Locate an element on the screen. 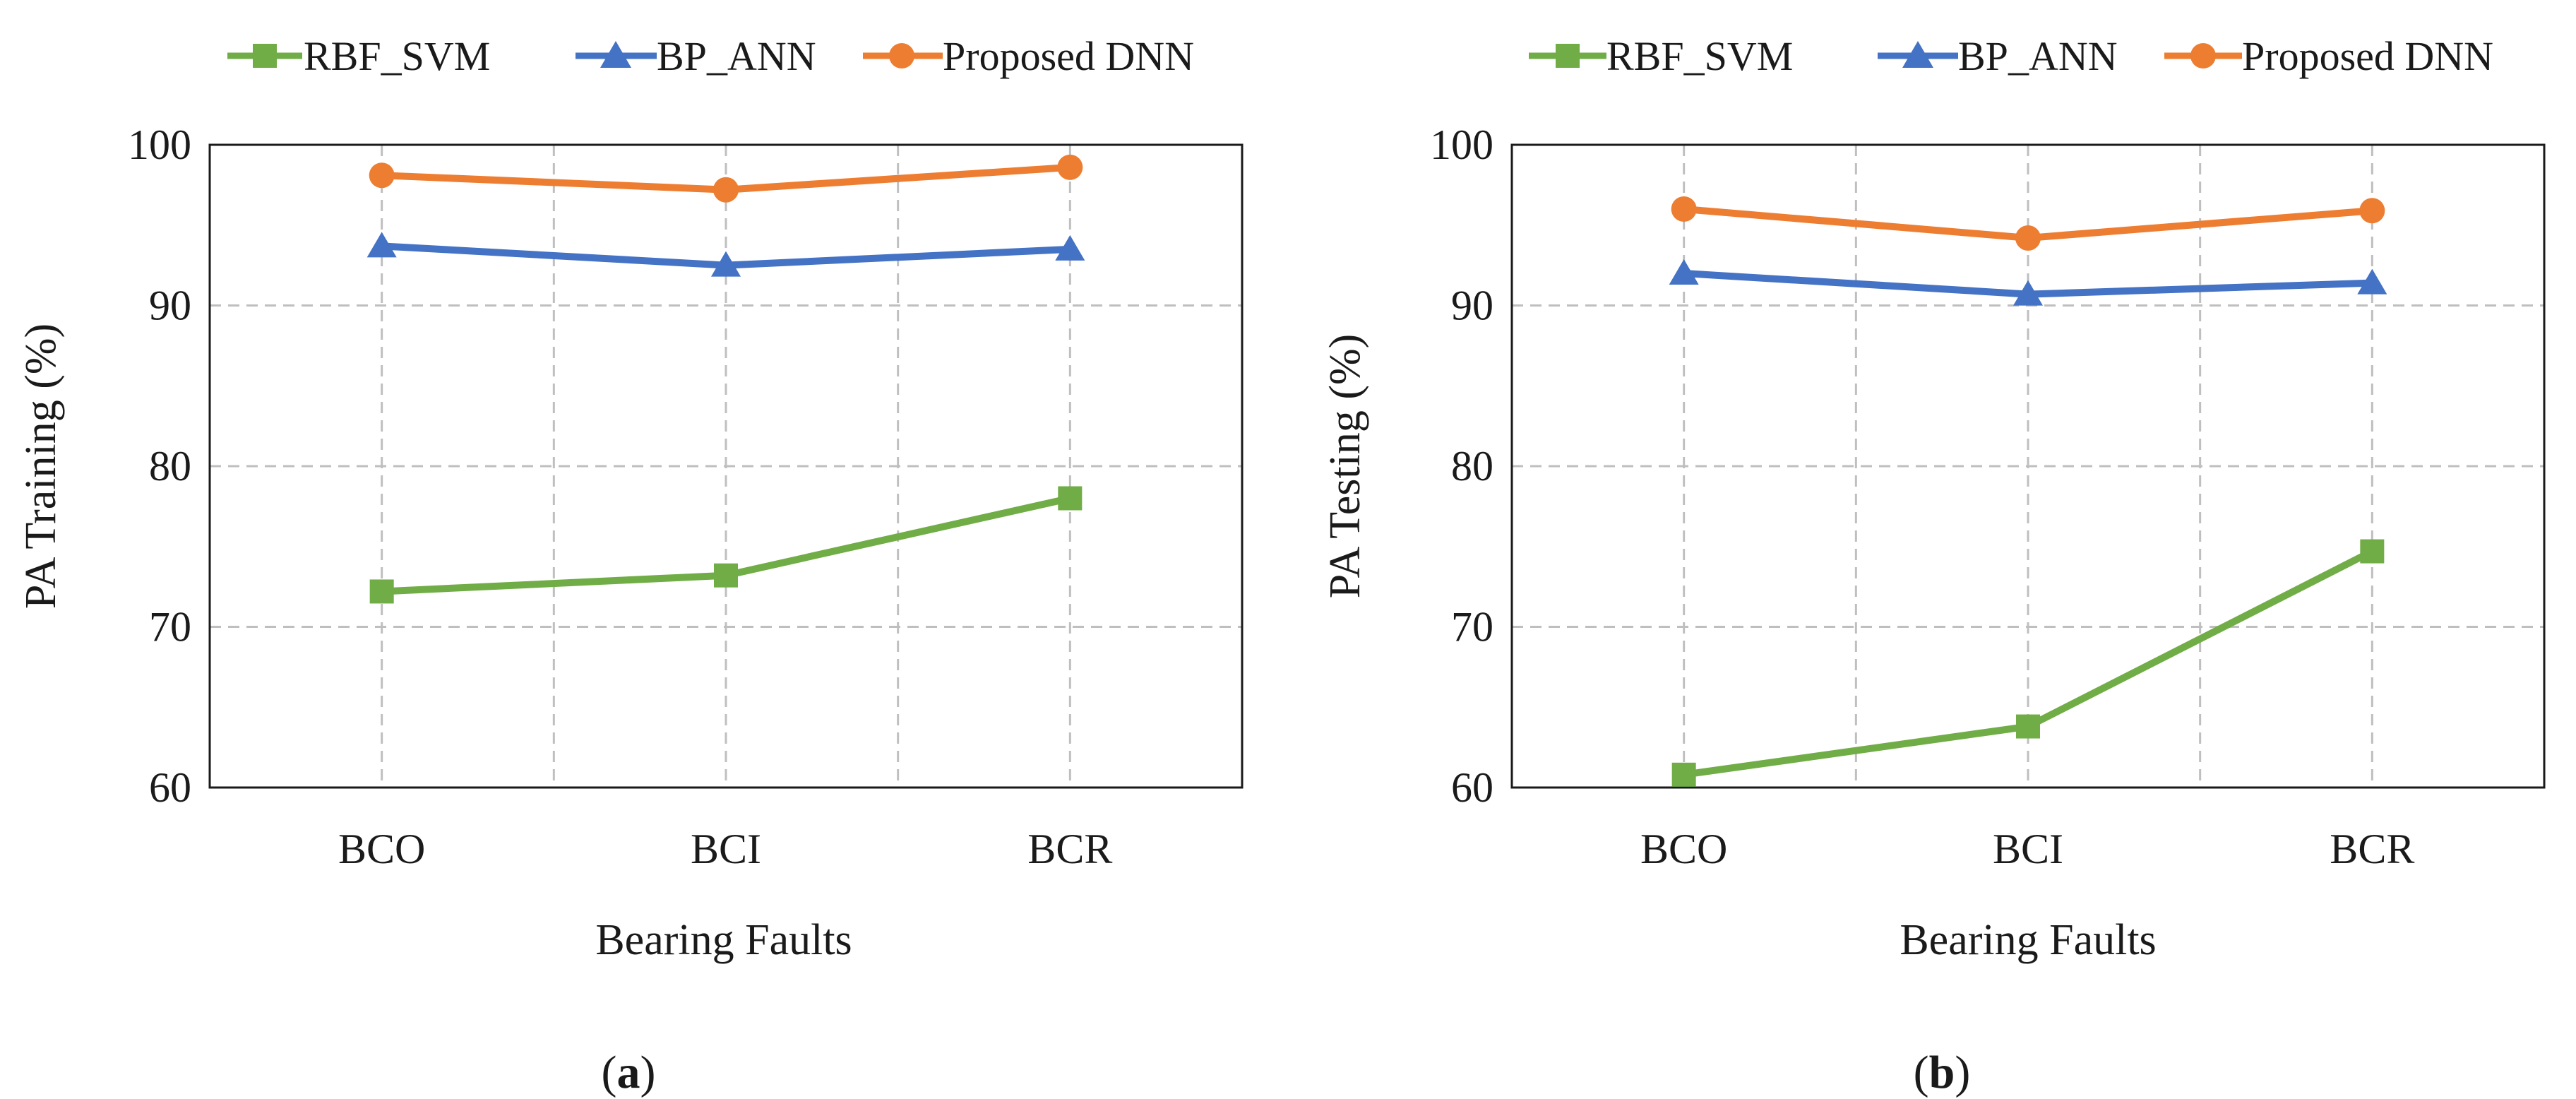 Image resolution: width=2576 pixels, height=1099 pixels. legend-item-rbf-svm-b: RBF_SVM is located at coordinates (1661, 56).